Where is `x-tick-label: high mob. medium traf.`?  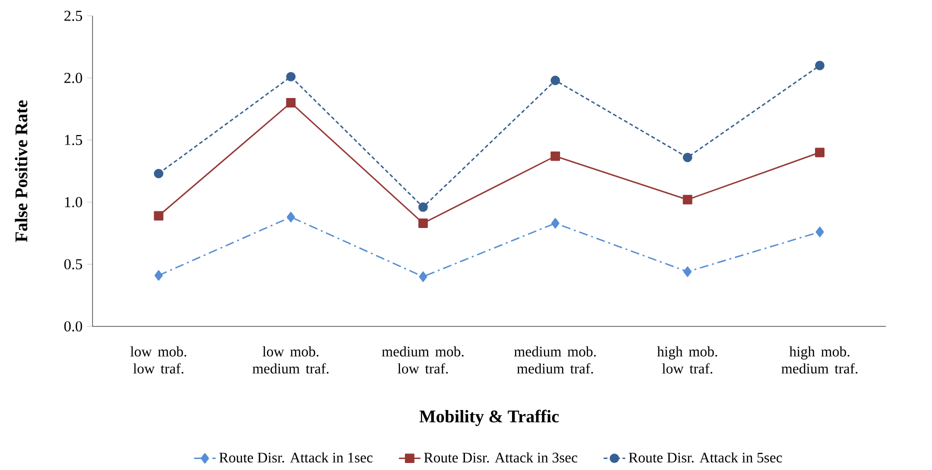
x-tick-label: high mob. medium traf. is located at coordinates (819, 360).